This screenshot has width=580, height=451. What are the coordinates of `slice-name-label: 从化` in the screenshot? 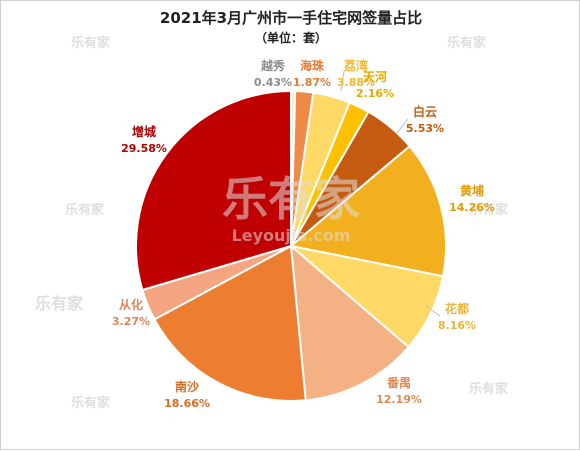 It's located at (131, 304).